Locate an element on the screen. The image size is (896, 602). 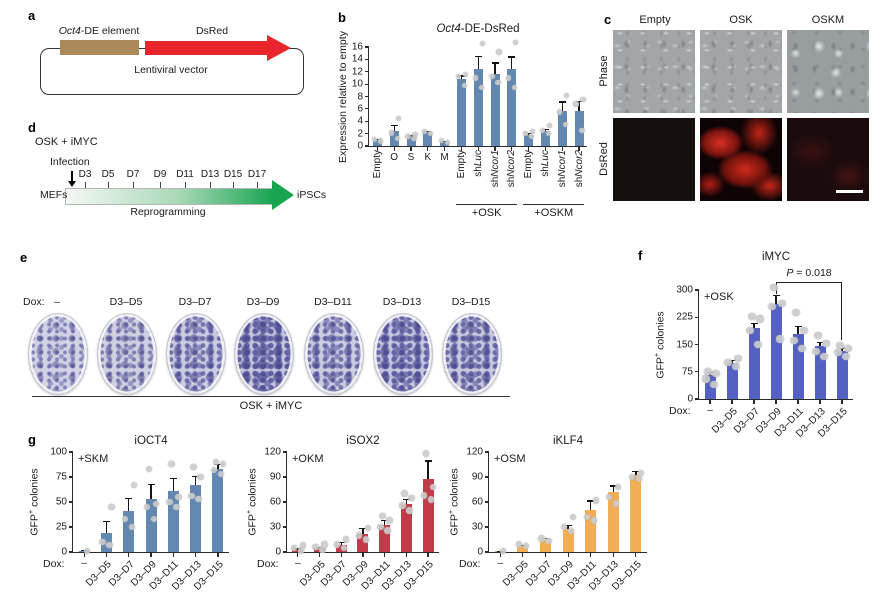
condition-annotation: +SKM is located at coordinates (93, 459).